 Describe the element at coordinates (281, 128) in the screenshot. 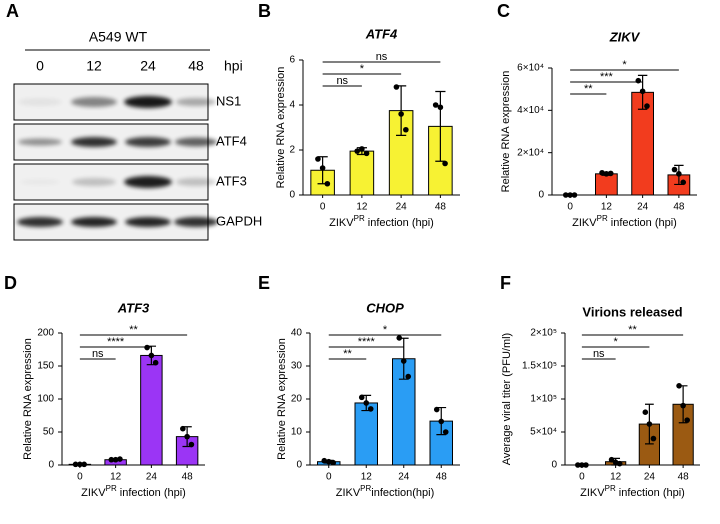

I see `y-axis-label: Relative RNA expression` at that location.